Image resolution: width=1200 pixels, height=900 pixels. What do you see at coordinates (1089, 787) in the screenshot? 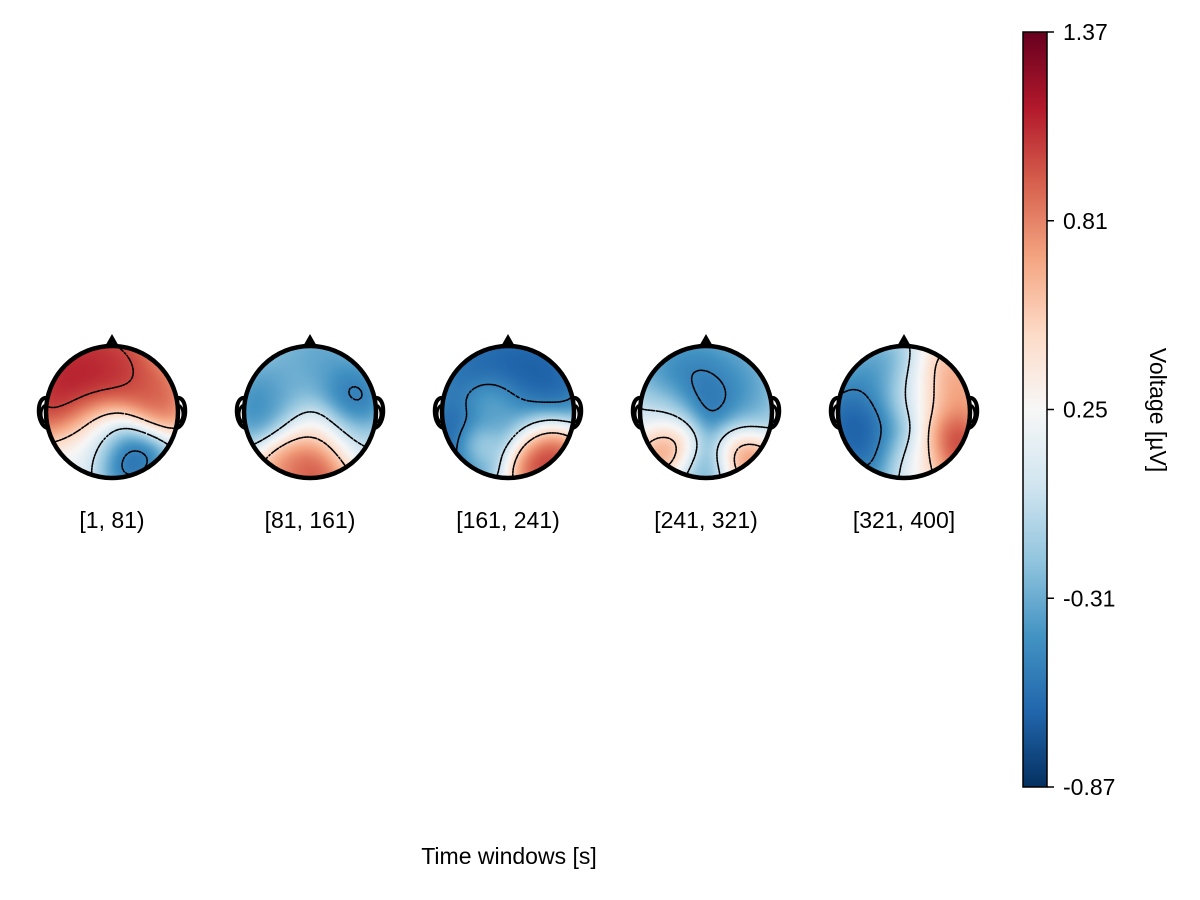
I see `colorbar-tick-label: -0.87` at bounding box center [1089, 787].